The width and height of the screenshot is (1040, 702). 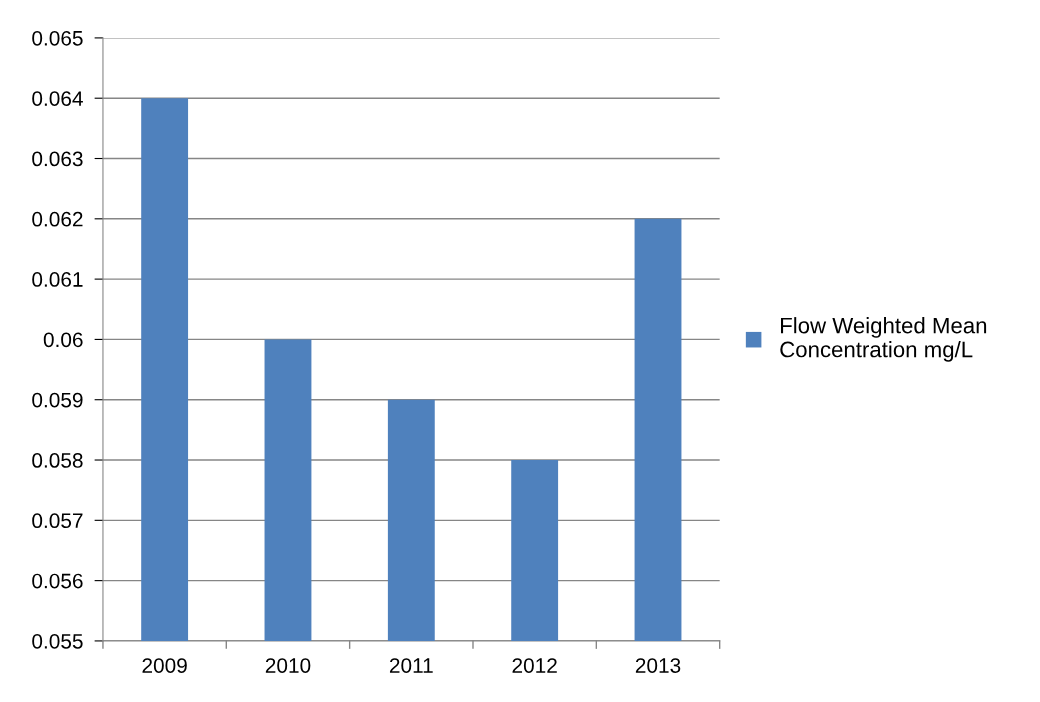 I want to click on x-tick-label: 2011, so click(x=411, y=665).